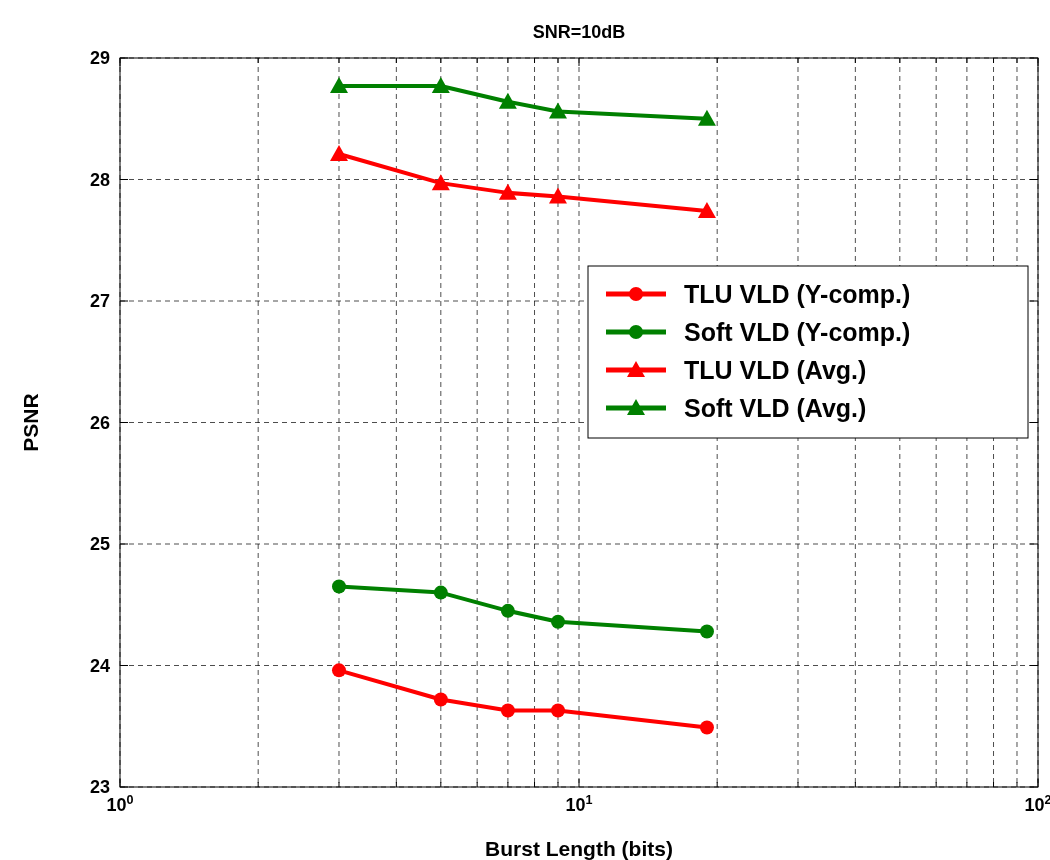  Describe the element at coordinates (775, 370) in the screenshot. I see `legend-label: TLU VLD (Avg.)` at that location.